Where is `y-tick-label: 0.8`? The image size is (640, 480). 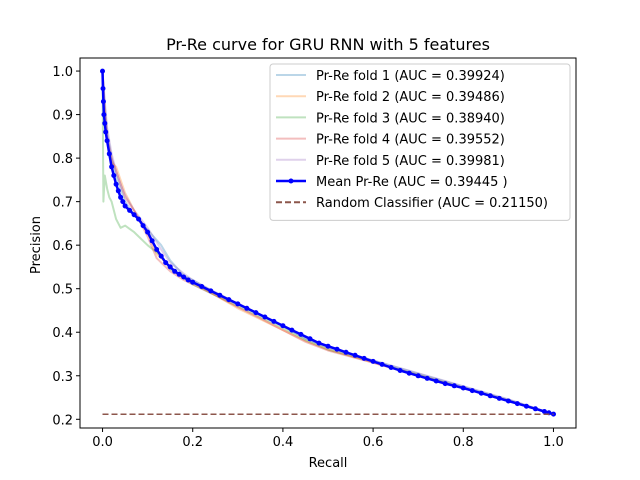
y-tick-label: 0.8 is located at coordinates (62, 159).